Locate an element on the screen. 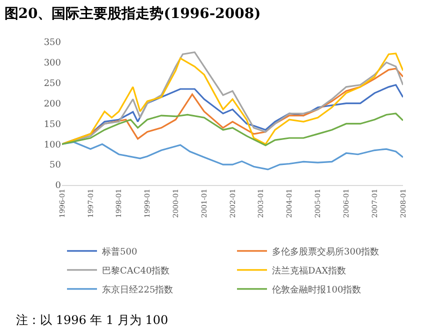 This screenshot has height=329, width=425. y-tick-label: 0 is located at coordinates (58, 186).